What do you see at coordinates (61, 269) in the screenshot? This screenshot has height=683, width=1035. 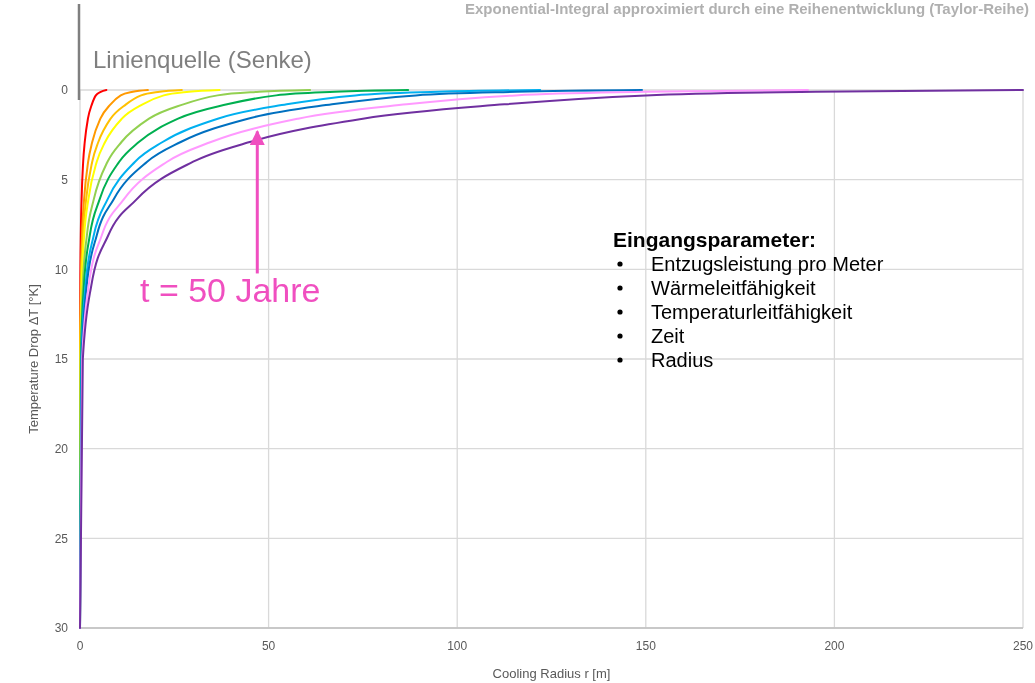 I see `y-tick-label: 10` at bounding box center [61, 269].